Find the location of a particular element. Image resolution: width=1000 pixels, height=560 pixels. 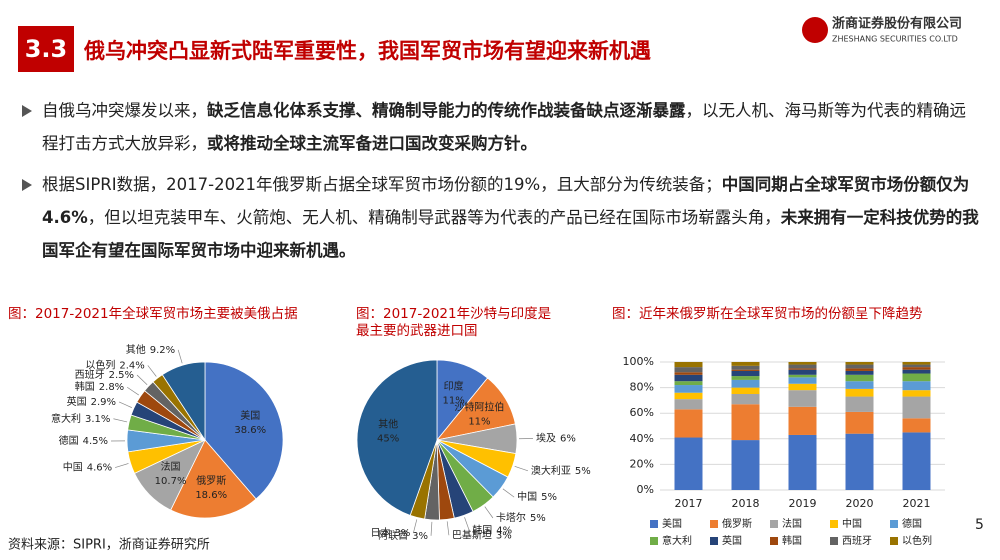

legend-label: 俄罗斯 is located at coordinates (737, 523).